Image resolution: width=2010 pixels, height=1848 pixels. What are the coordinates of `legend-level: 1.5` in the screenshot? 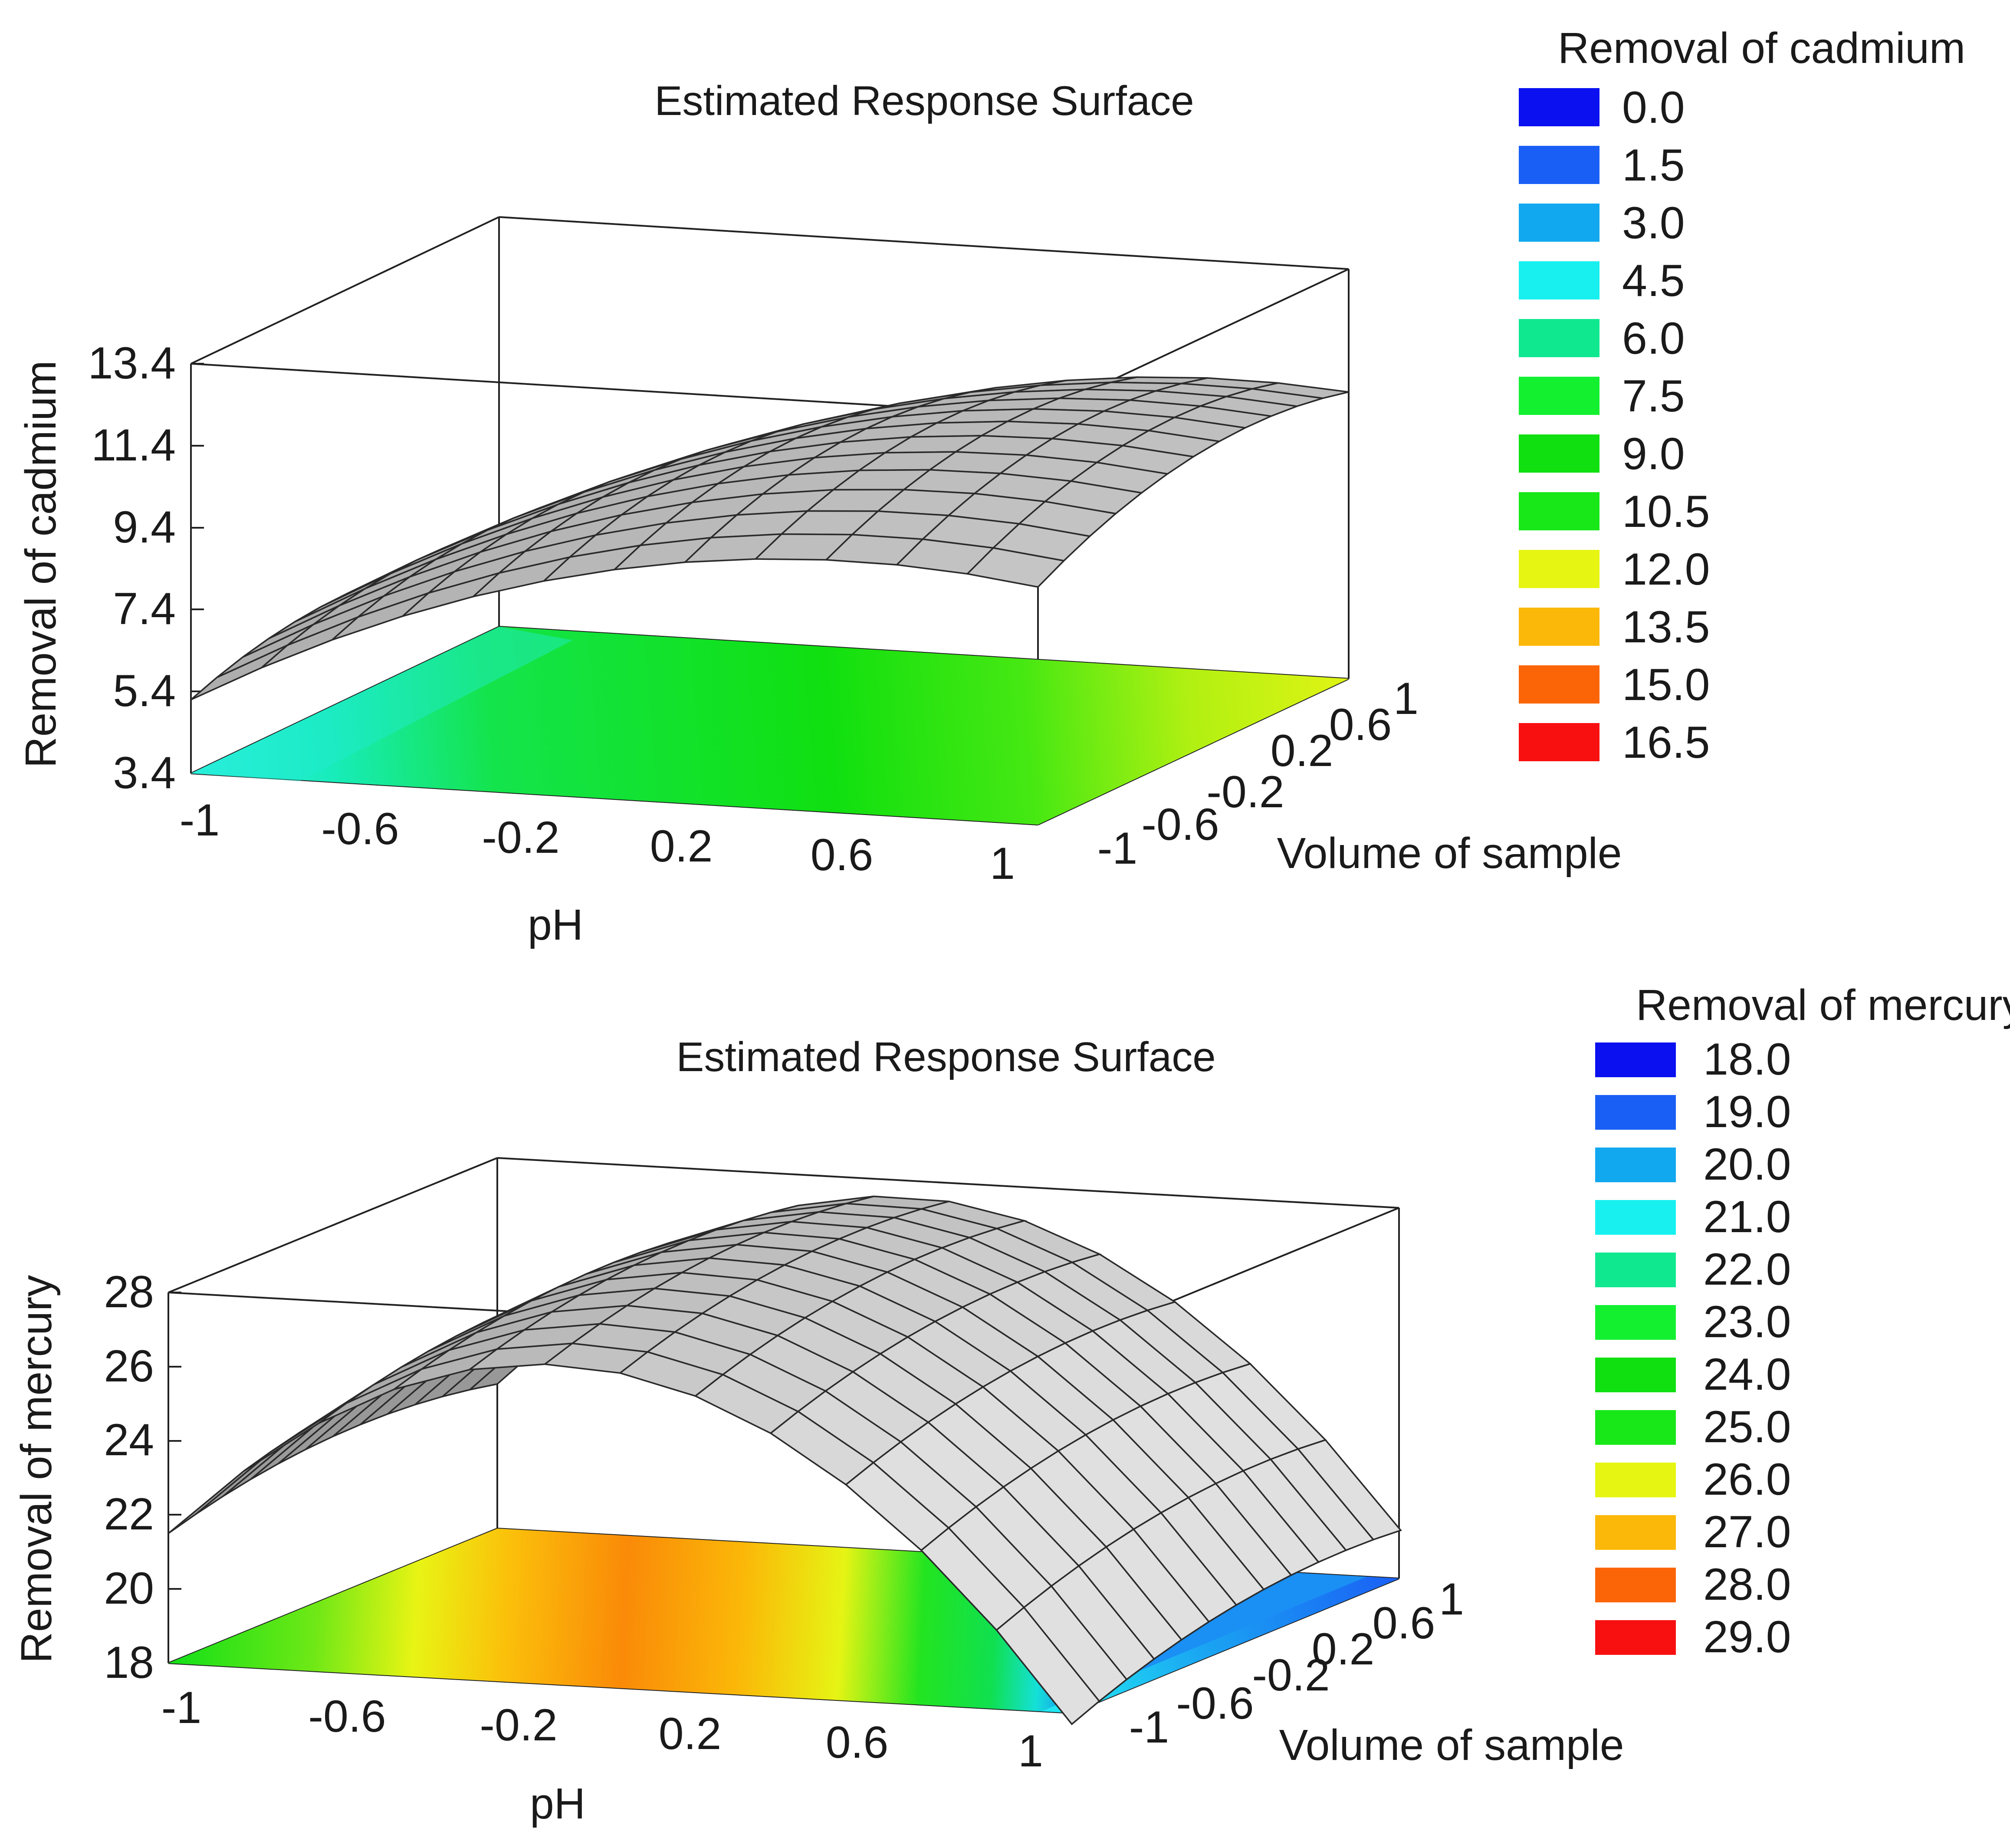 It's located at (1653, 165).